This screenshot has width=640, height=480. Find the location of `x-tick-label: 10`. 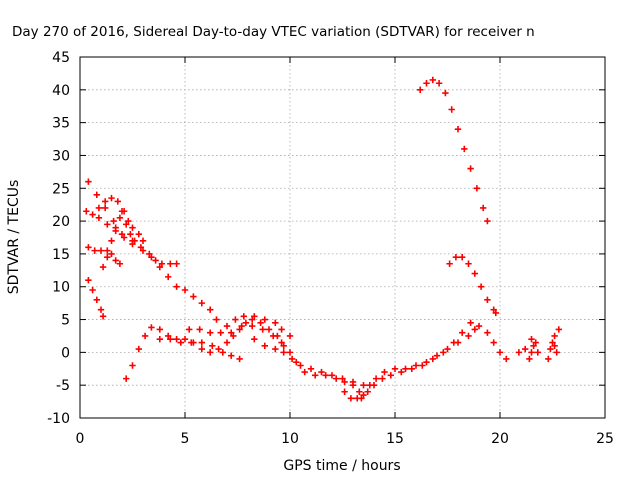

x-tick-label: 10 is located at coordinates (290, 439).